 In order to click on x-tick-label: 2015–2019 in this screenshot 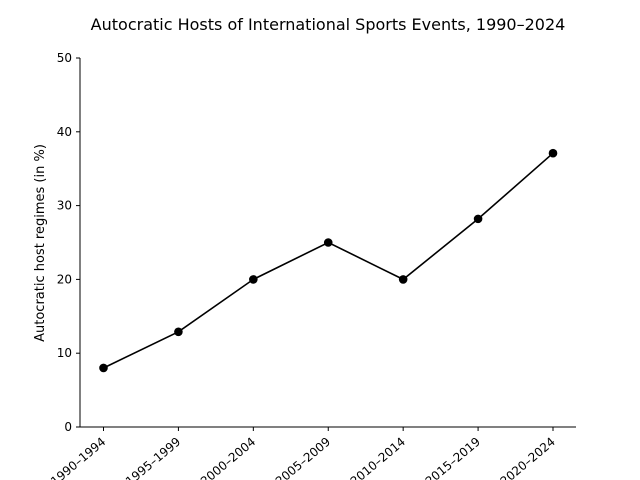, I will do `click(453, 457)`.